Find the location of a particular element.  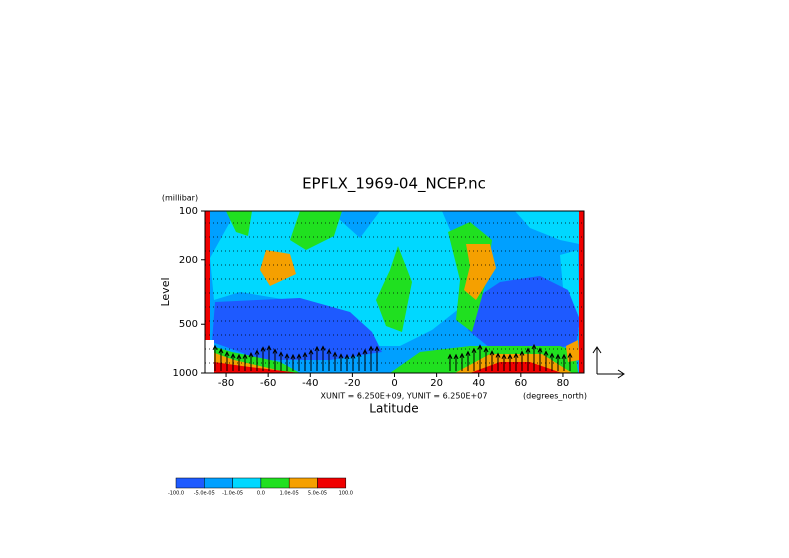

colorbar-label: 100.0 is located at coordinates (346, 494).